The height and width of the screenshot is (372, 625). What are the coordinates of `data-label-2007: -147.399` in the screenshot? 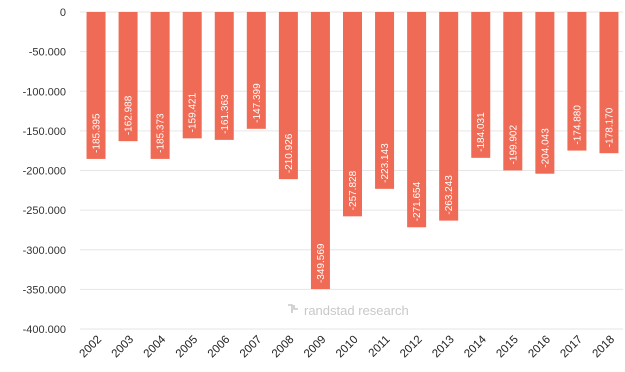 It's located at (257, 103).